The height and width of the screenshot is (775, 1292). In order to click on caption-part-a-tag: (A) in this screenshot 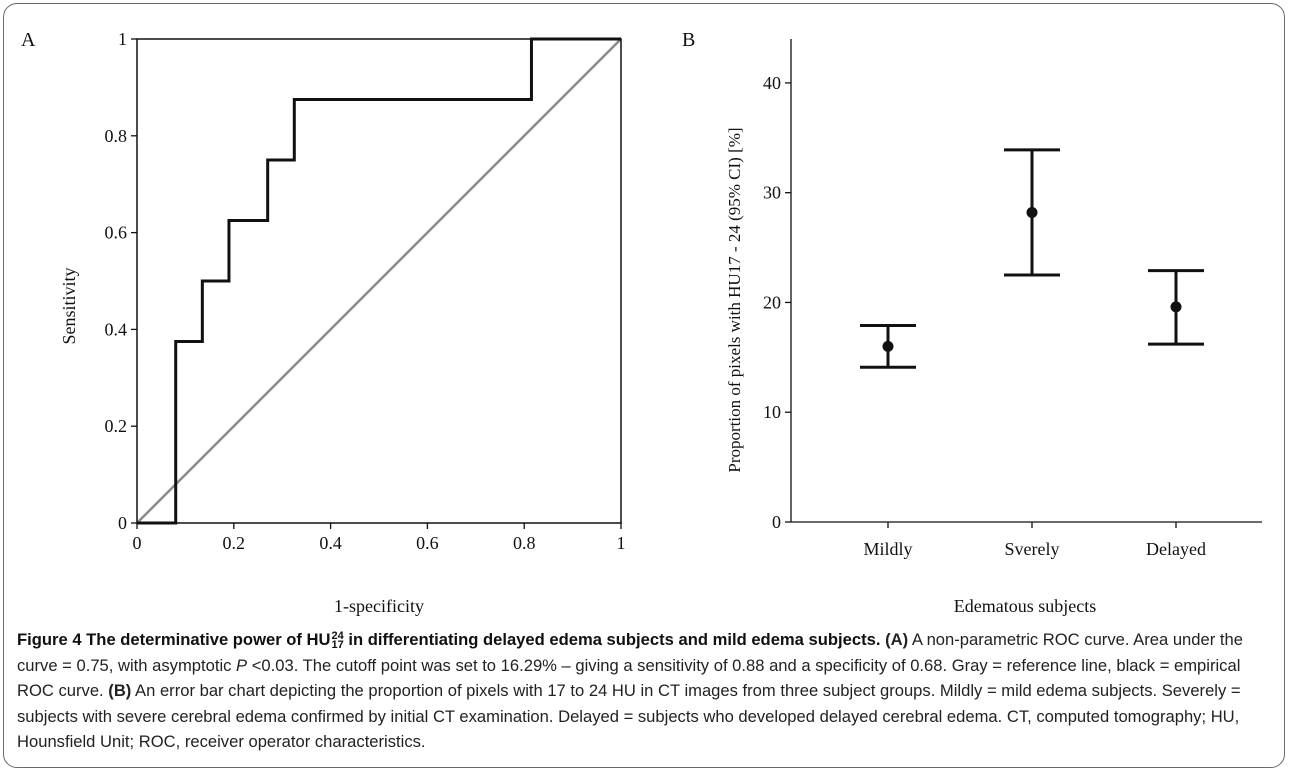, I will do `click(897, 639)`.